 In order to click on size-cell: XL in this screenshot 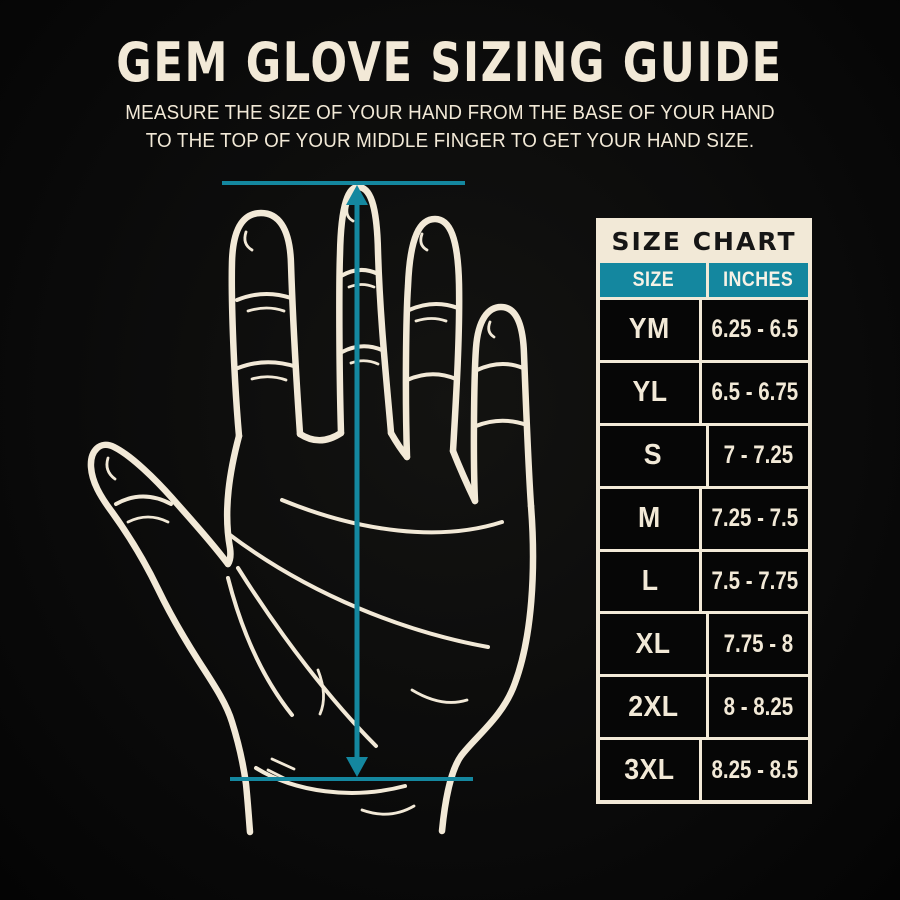, I will do `click(653, 644)`.